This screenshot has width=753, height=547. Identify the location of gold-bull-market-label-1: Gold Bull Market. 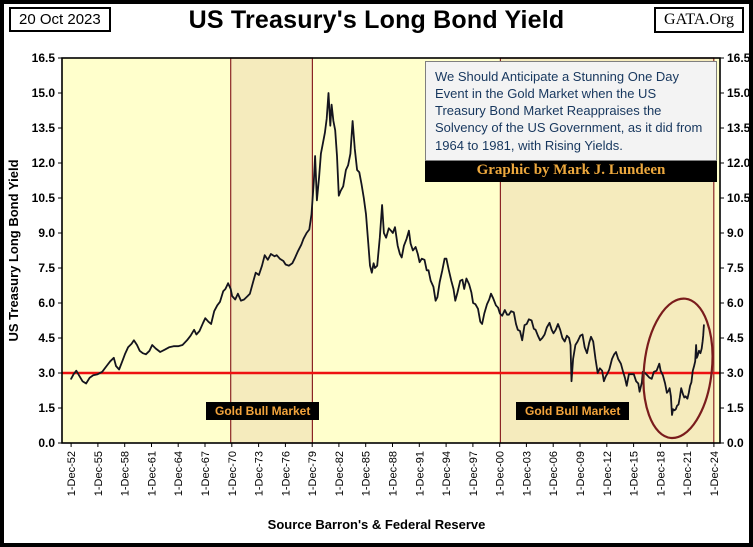
(263, 411).